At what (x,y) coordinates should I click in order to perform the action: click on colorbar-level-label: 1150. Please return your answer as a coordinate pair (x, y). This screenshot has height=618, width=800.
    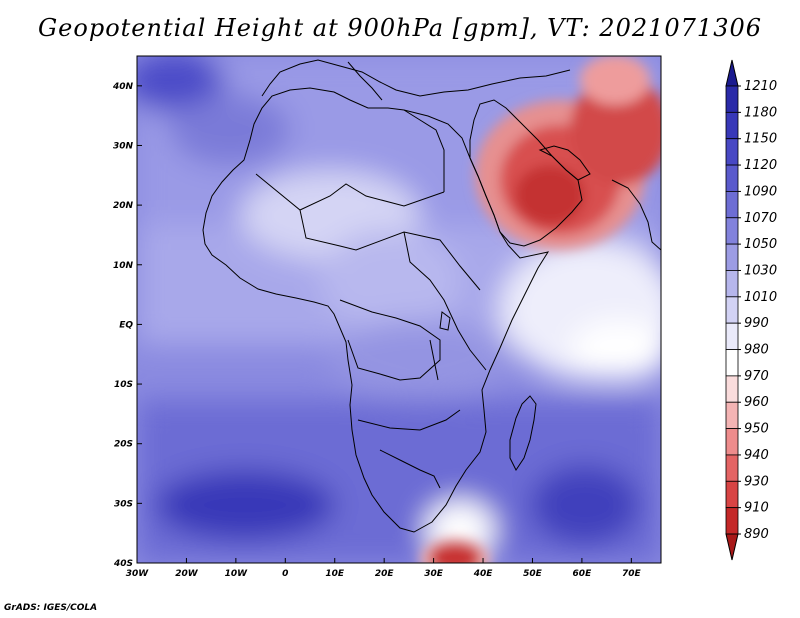
    Looking at the image, I should click on (760, 139).